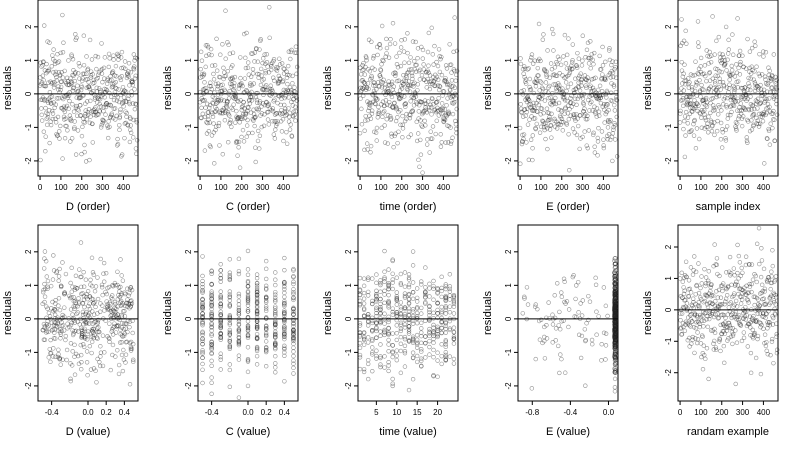 The width and height of the screenshot is (800, 450). What do you see at coordinates (568, 313) in the screenshot?
I see `plot-frame` at bounding box center [568, 313].